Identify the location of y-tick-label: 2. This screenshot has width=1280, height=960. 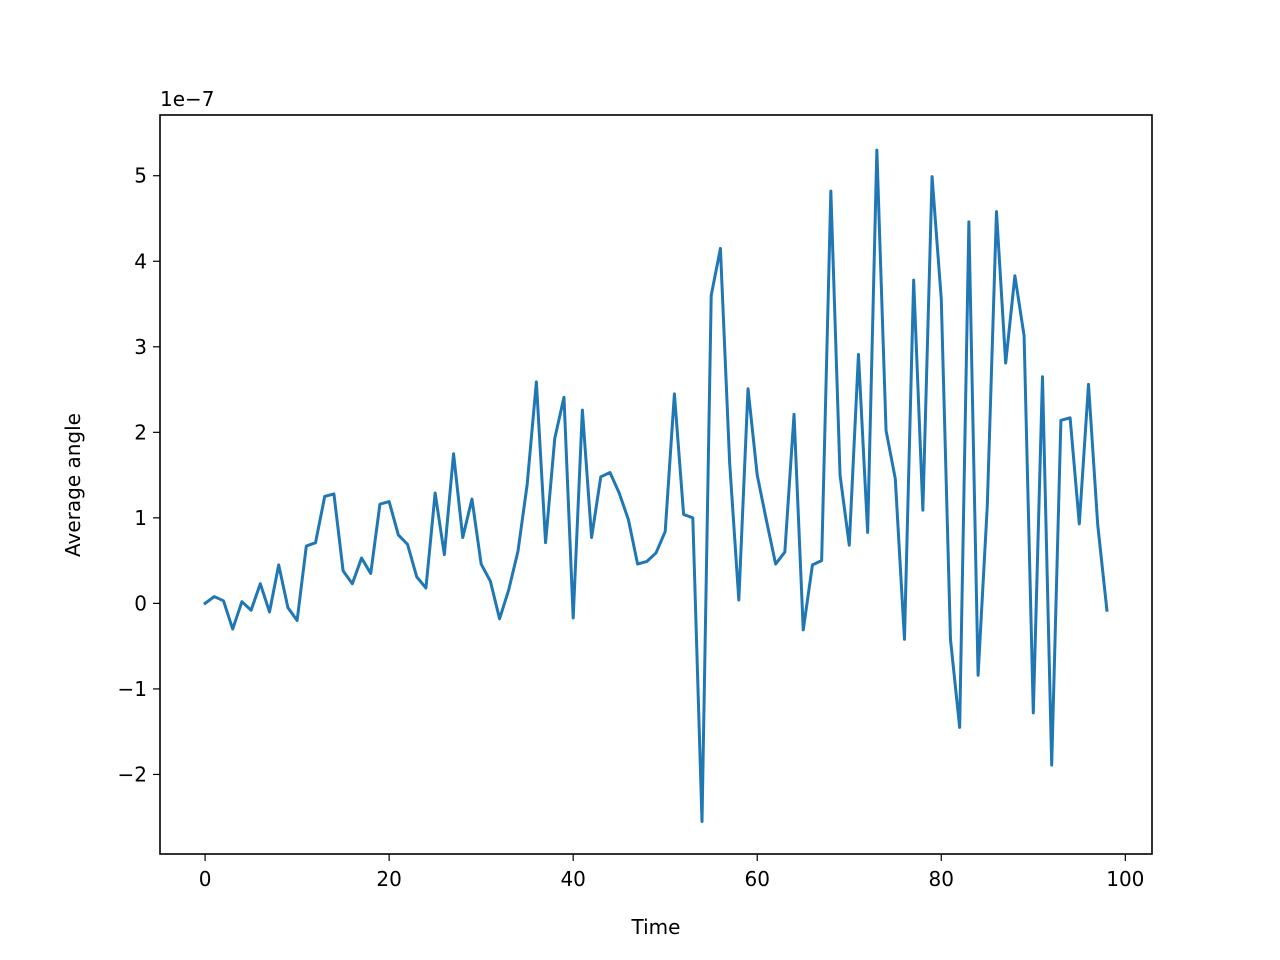
(140, 432).